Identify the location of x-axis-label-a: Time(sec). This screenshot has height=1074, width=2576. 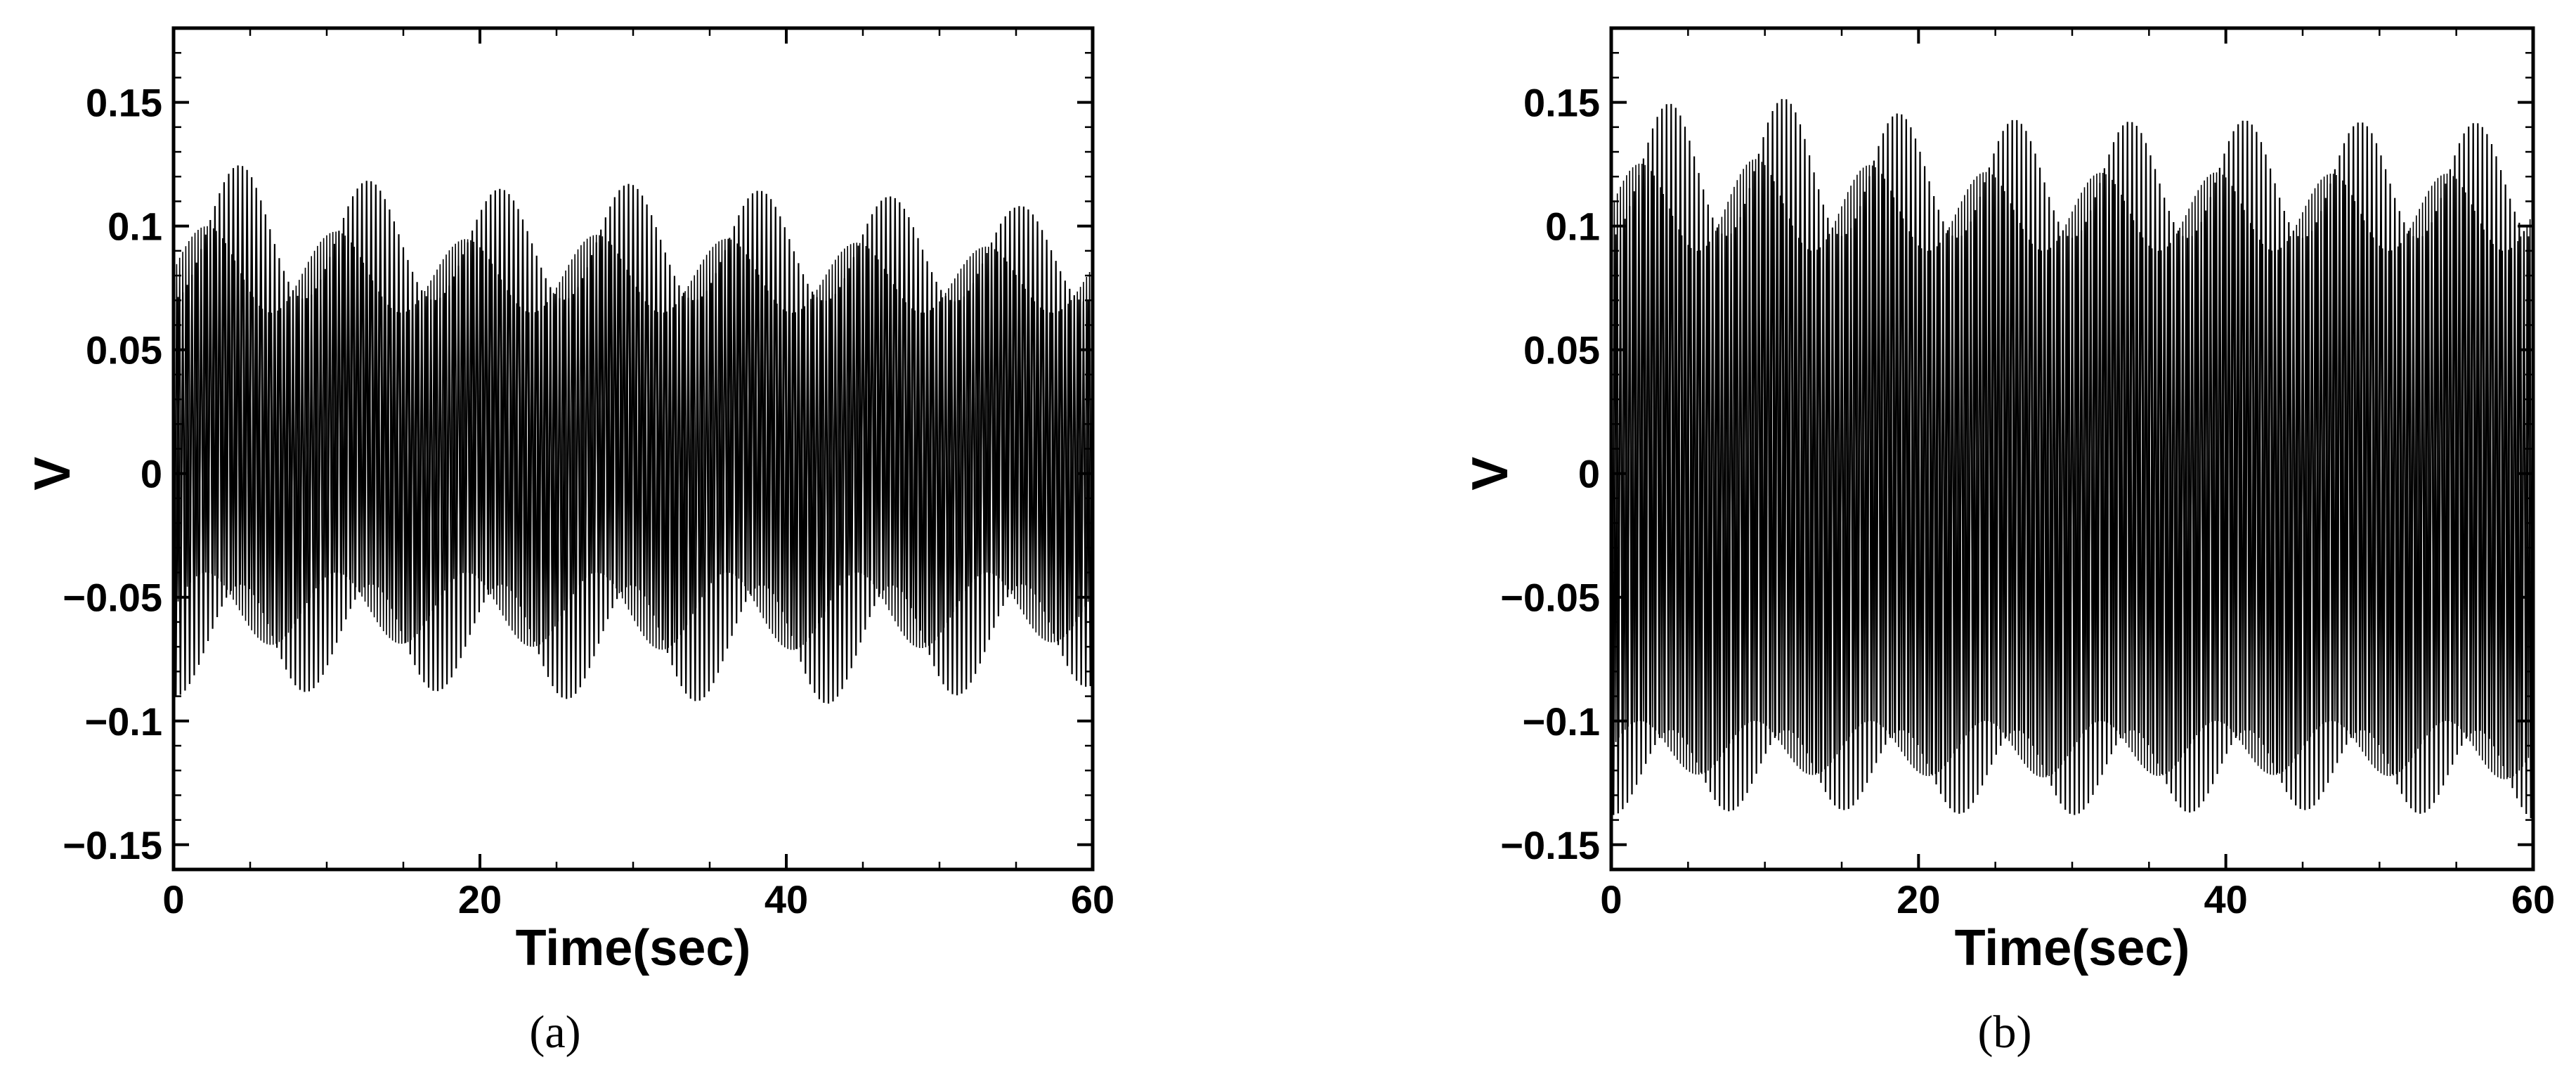
(633, 948).